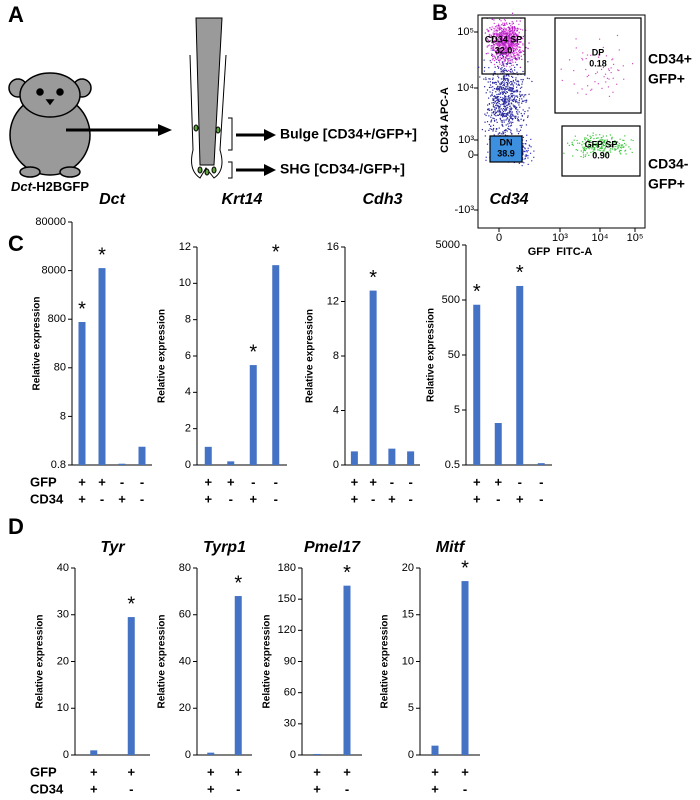  What do you see at coordinates (185, 247) in the screenshot?
I see `y-tick-label: 12` at bounding box center [185, 247].